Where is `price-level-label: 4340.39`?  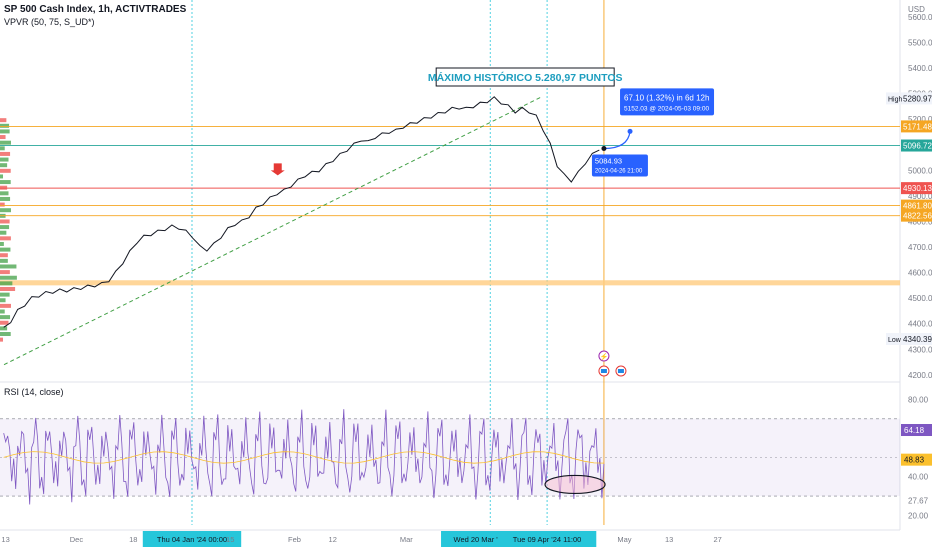 price-level-label: 4340.39 is located at coordinates (917, 339).